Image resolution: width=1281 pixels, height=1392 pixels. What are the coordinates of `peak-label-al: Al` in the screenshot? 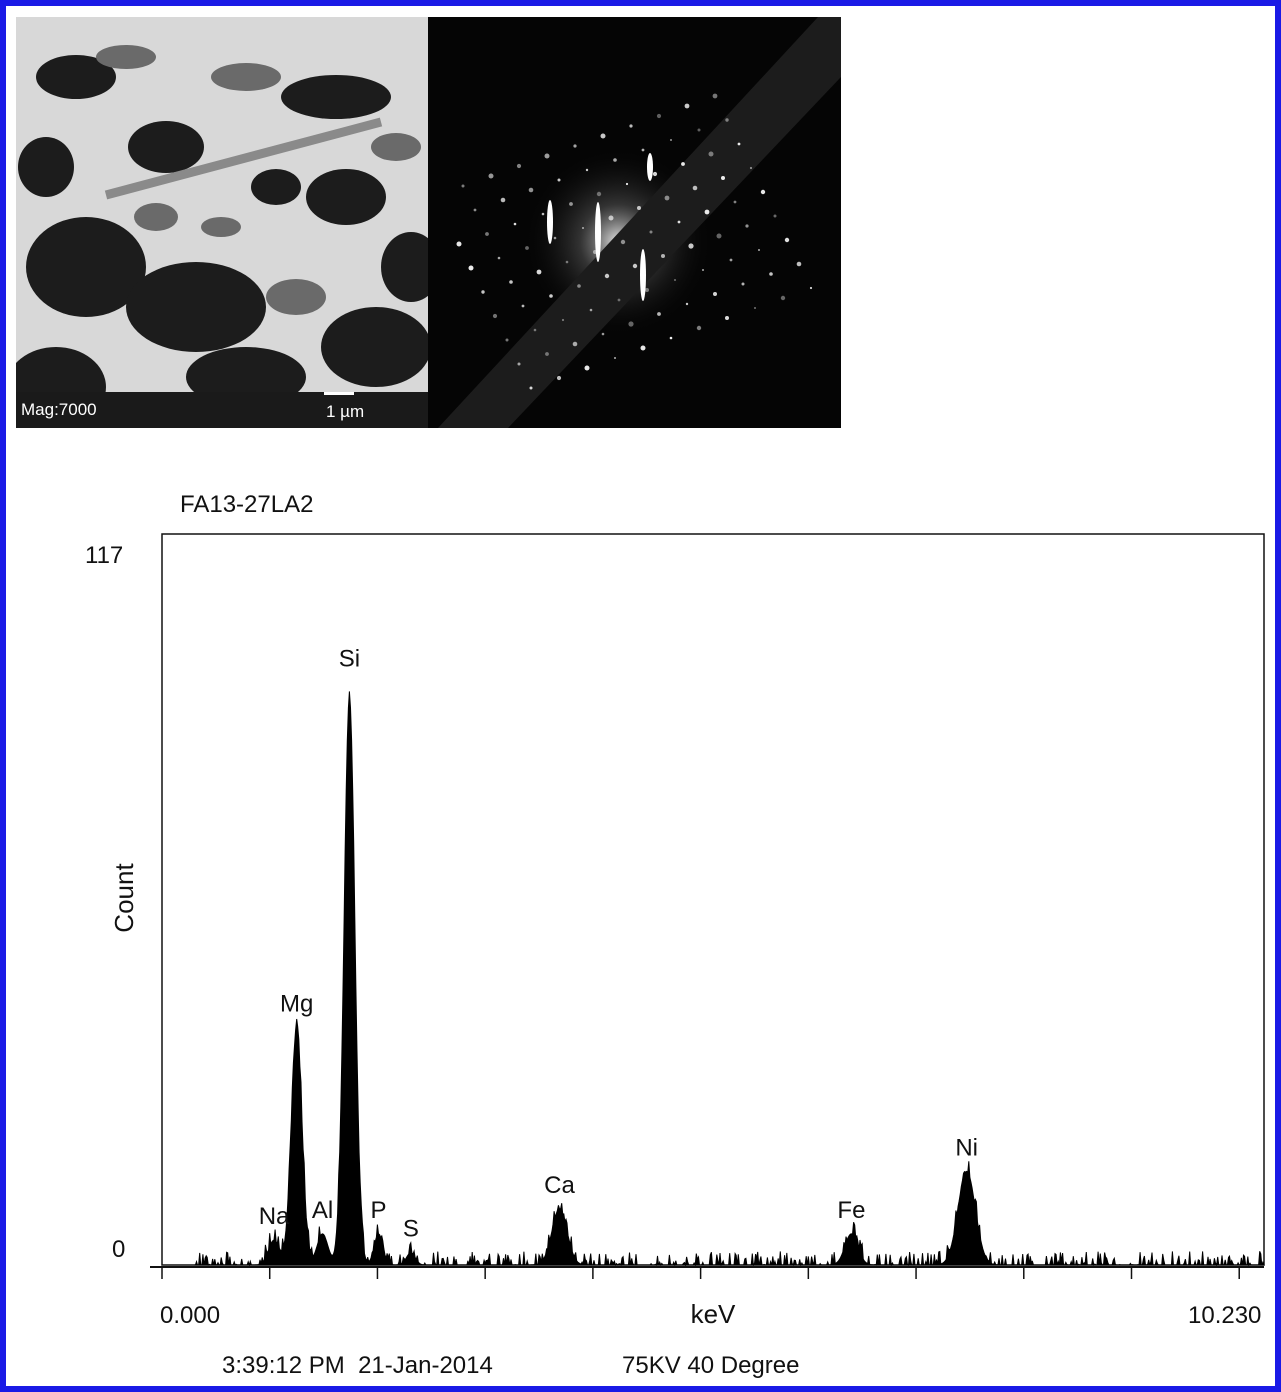 It's located at (322, 1210).